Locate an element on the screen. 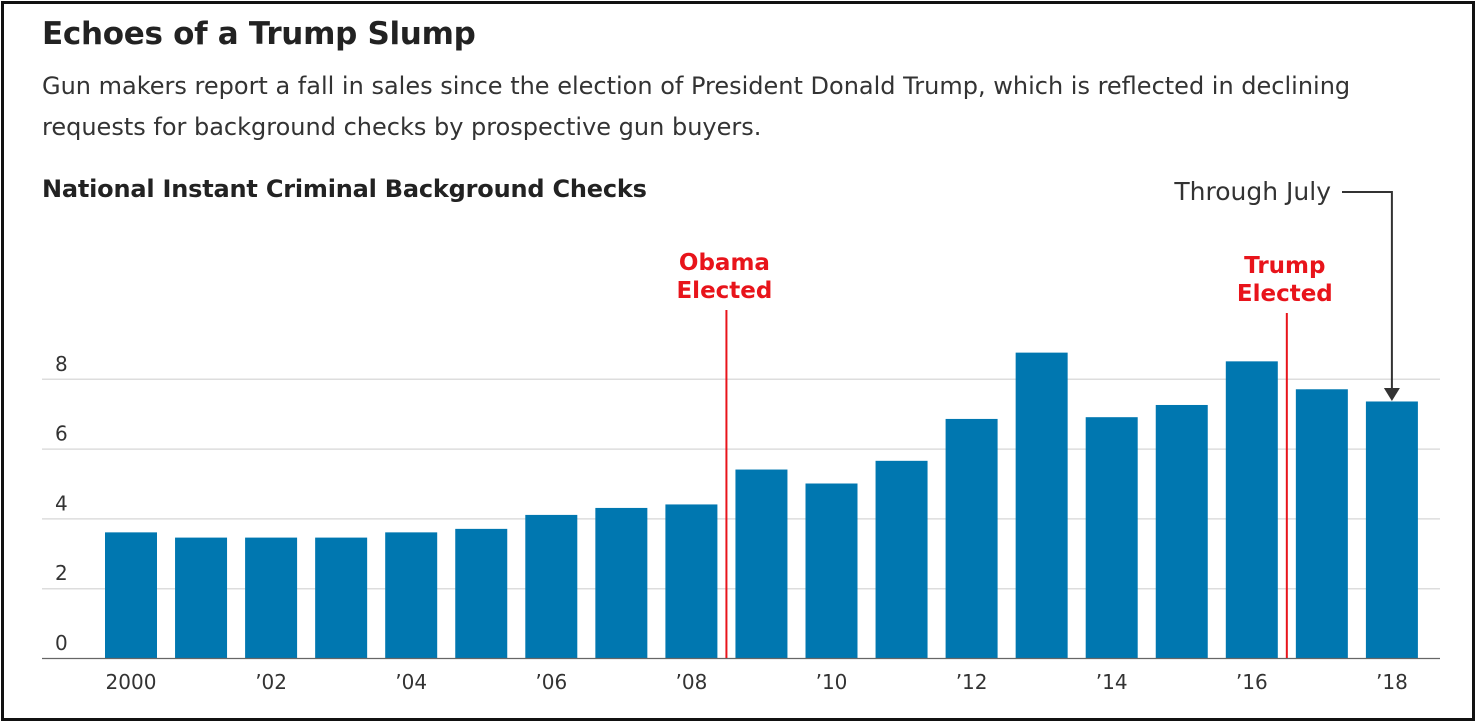  bar-2011 is located at coordinates (901, 559).